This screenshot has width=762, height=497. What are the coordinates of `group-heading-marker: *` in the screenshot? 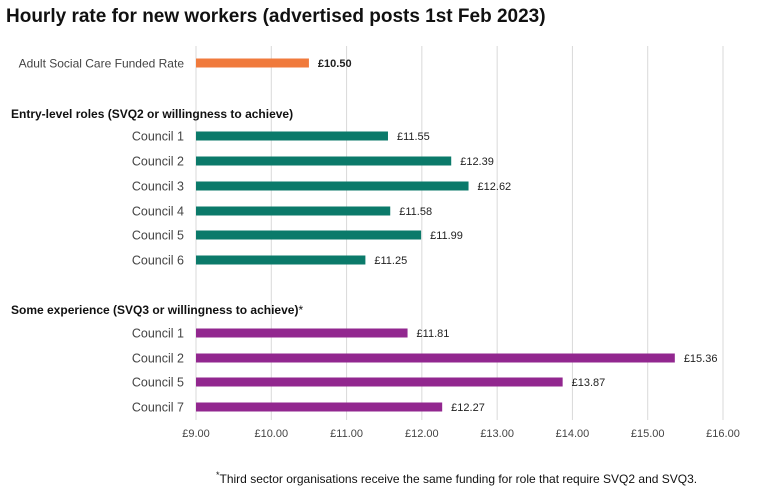 It's located at (300, 310).